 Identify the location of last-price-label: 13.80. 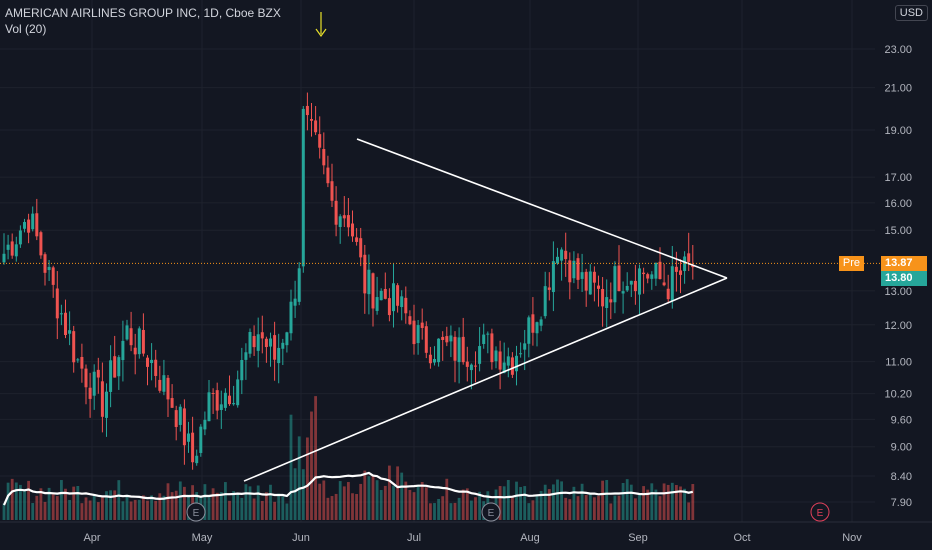
(904, 278).